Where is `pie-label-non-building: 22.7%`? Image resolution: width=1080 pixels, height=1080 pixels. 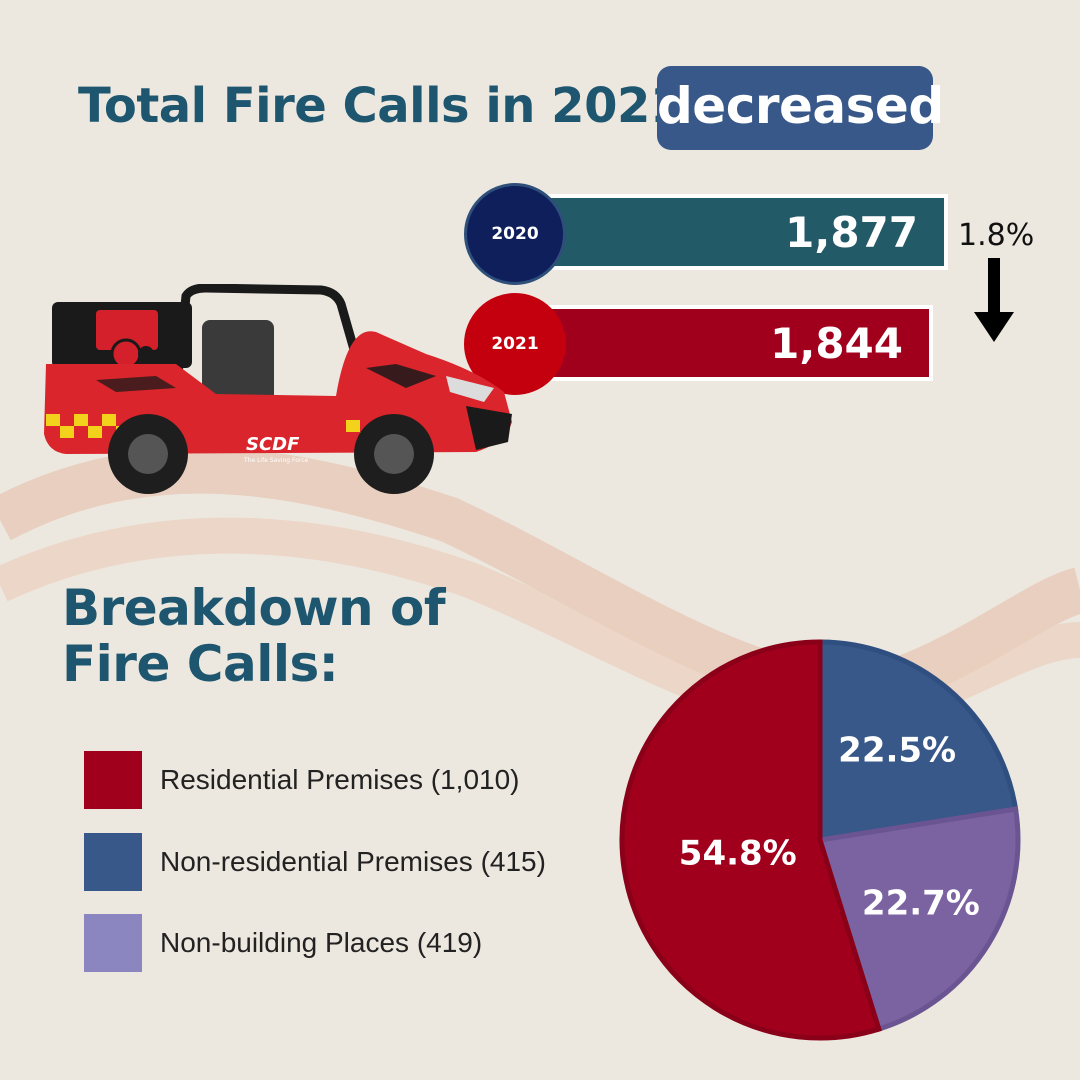
pie-label-non-building: 22.7% is located at coordinates (921, 904).